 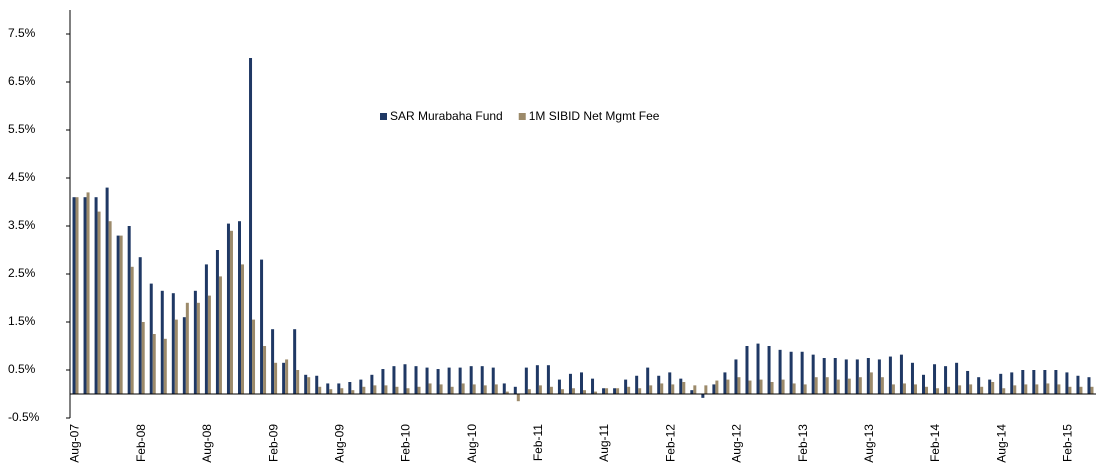 What do you see at coordinates (1001, 443) in the screenshot?
I see `x-tick-label: Aug-14` at bounding box center [1001, 443].